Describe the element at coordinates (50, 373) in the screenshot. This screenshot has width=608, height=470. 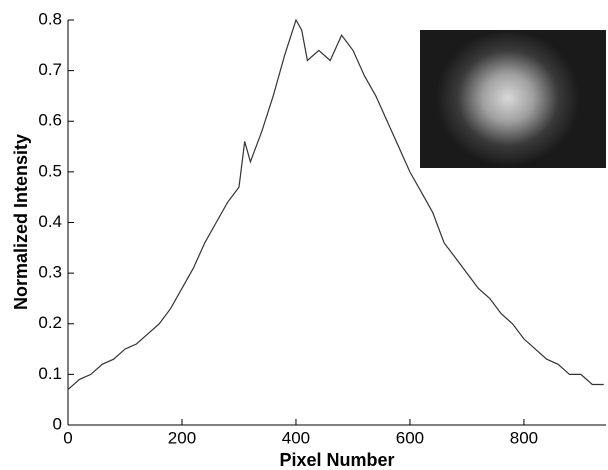
I see `y-tick-label: 0.1` at that location.